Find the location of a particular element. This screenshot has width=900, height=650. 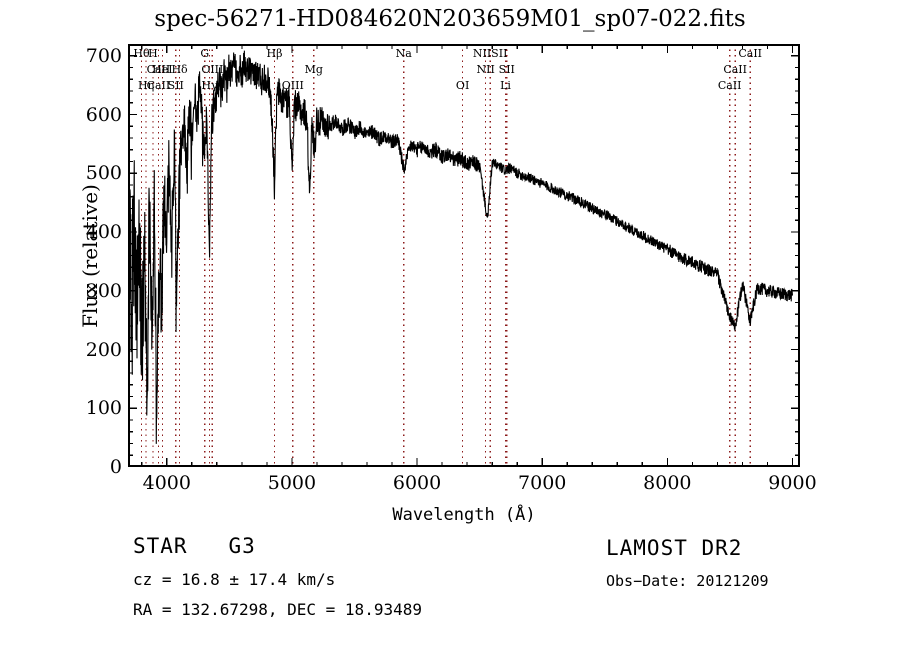

x-axis-tick-label: 8000 is located at coordinates (667, 483).